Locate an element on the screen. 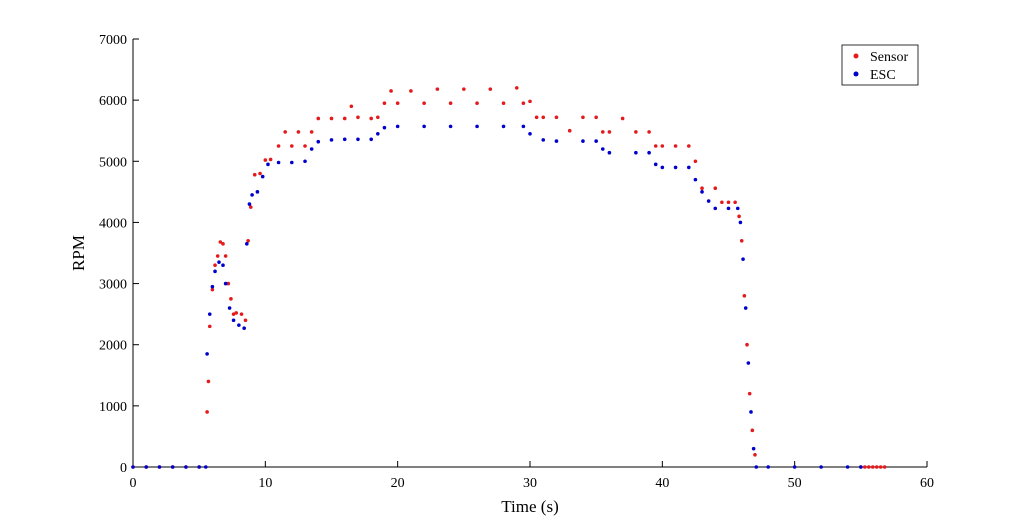  y-tick-label: 1000 is located at coordinates (113, 407).